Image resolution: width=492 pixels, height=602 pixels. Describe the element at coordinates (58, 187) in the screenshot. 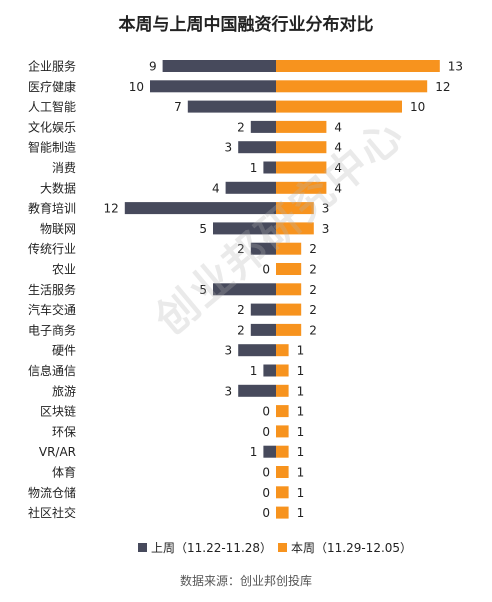

I see `category-label: 大数据` at that location.